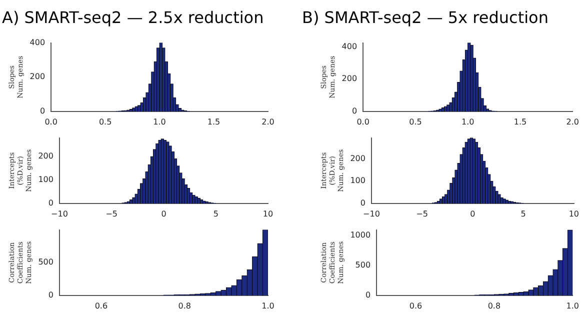 The height and width of the screenshot is (315, 582). Describe the element at coordinates (425, 18) in the screenshot. I see `chart-title: B) SMART-seq2 — 5x reduction` at that location.